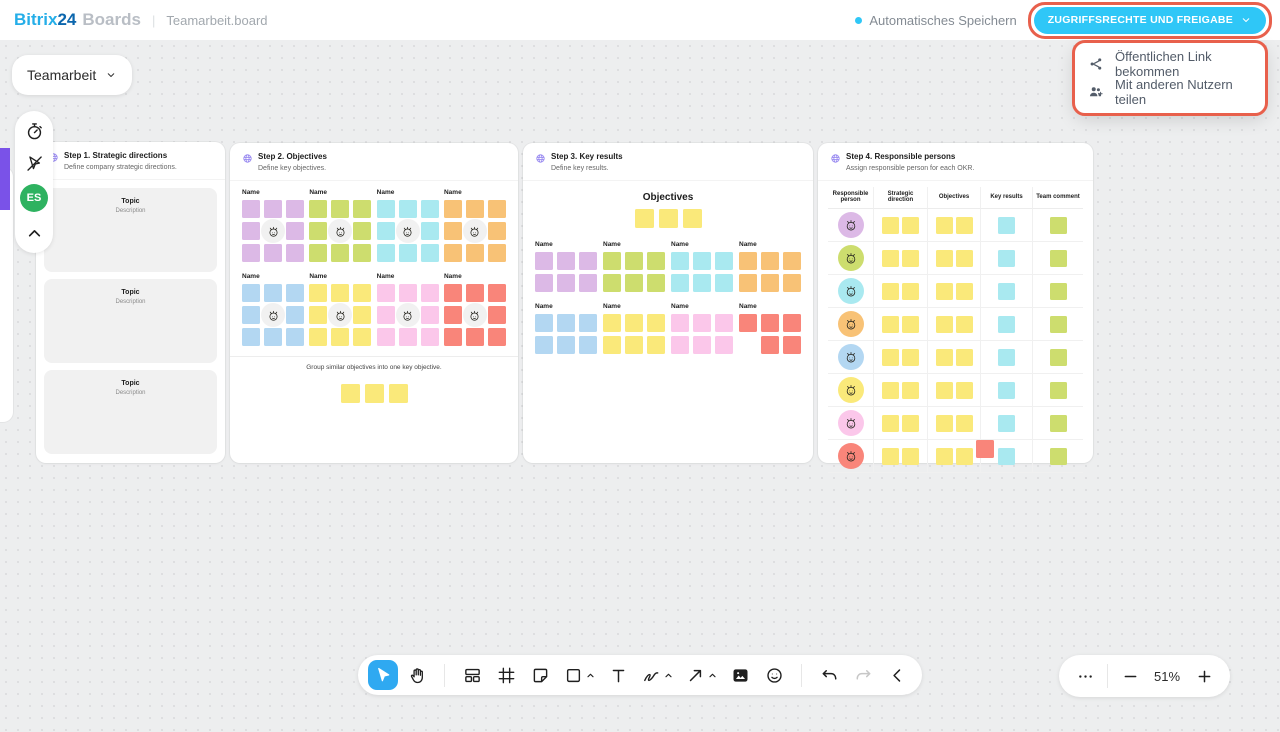 This screenshot has height=732, width=1280. I want to click on zoom-level: 51%, so click(1167, 676).